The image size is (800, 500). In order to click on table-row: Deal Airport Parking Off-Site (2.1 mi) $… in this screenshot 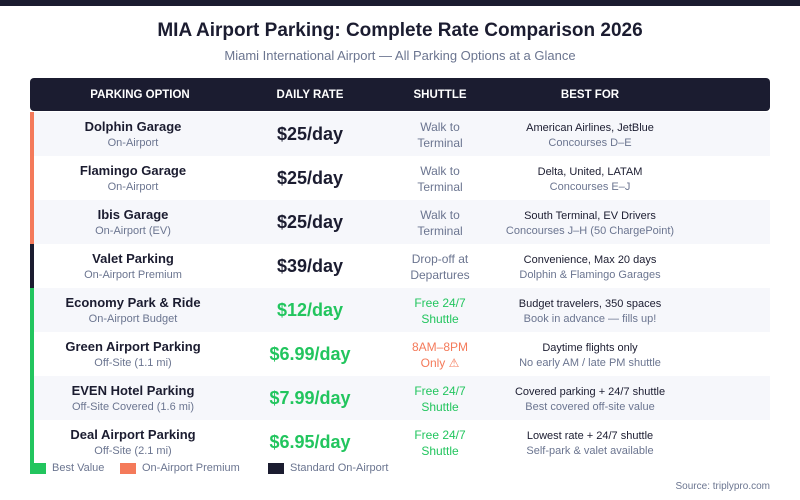, I will do `click(400, 442)`.